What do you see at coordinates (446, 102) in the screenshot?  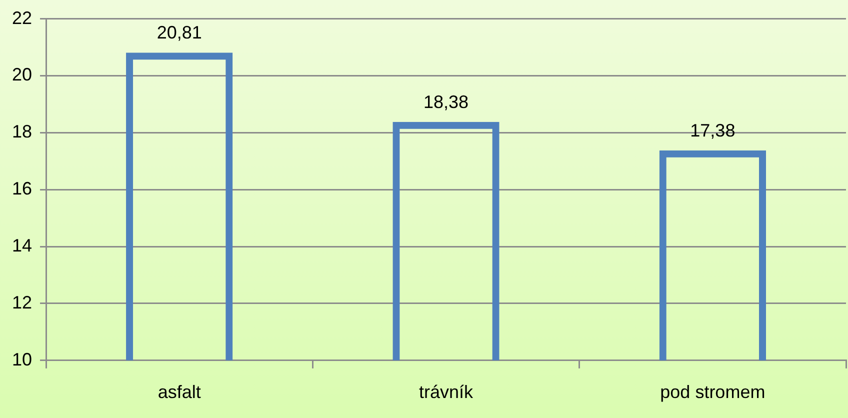 I see `data-label: 18,38` at bounding box center [446, 102].